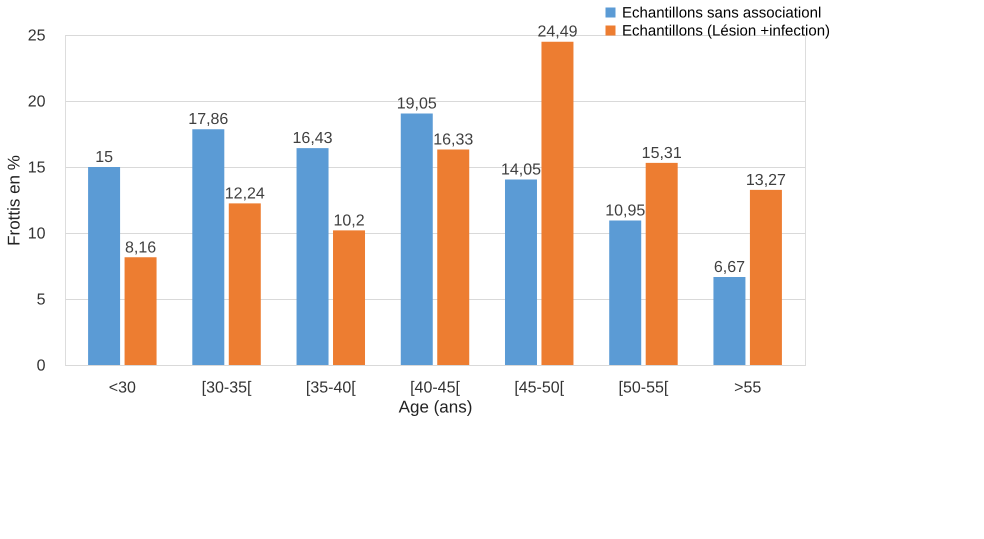 Image resolution: width=984 pixels, height=539 pixels. What do you see at coordinates (521, 170) in the screenshot?
I see `data-label: 14,05` at bounding box center [521, 170].